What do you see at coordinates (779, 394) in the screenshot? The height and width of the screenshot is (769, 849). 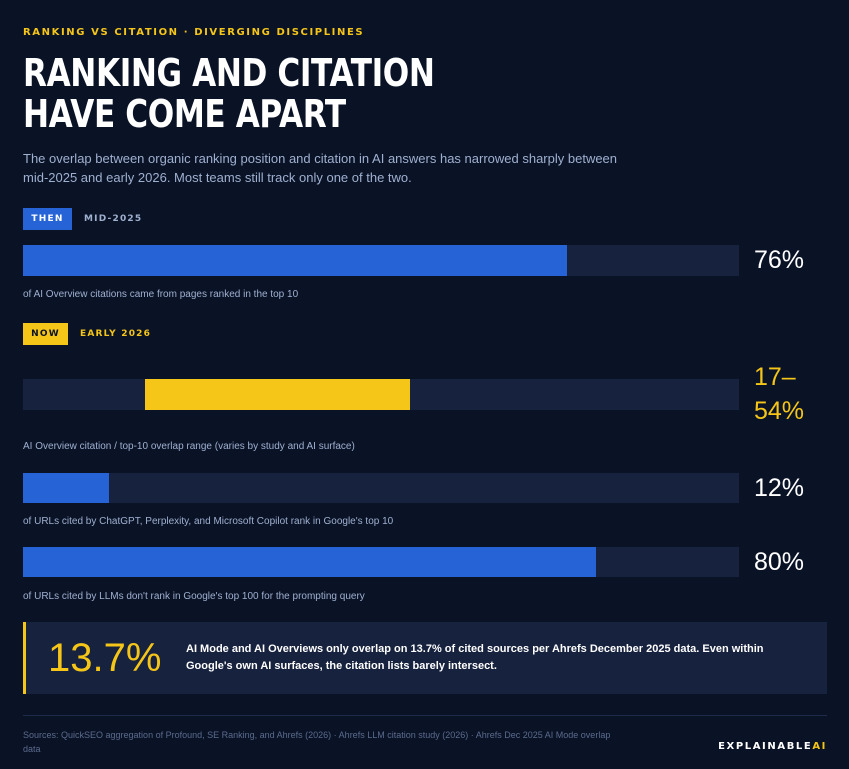 I see `bar-value-range: 17– 54%` at bounding box center [779, 394].